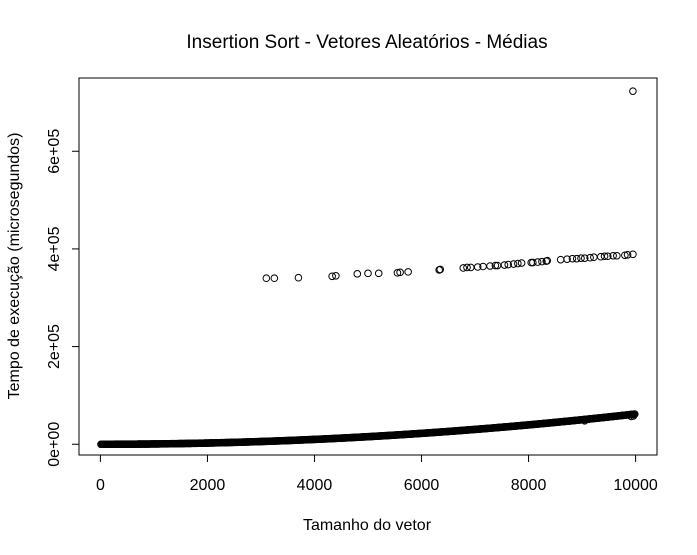 The image size is (697, 555). What do you see at coordinates (529, 485) in the screenshot?
I see `x-tick-label: 8000` at bounding box center [529, 485].